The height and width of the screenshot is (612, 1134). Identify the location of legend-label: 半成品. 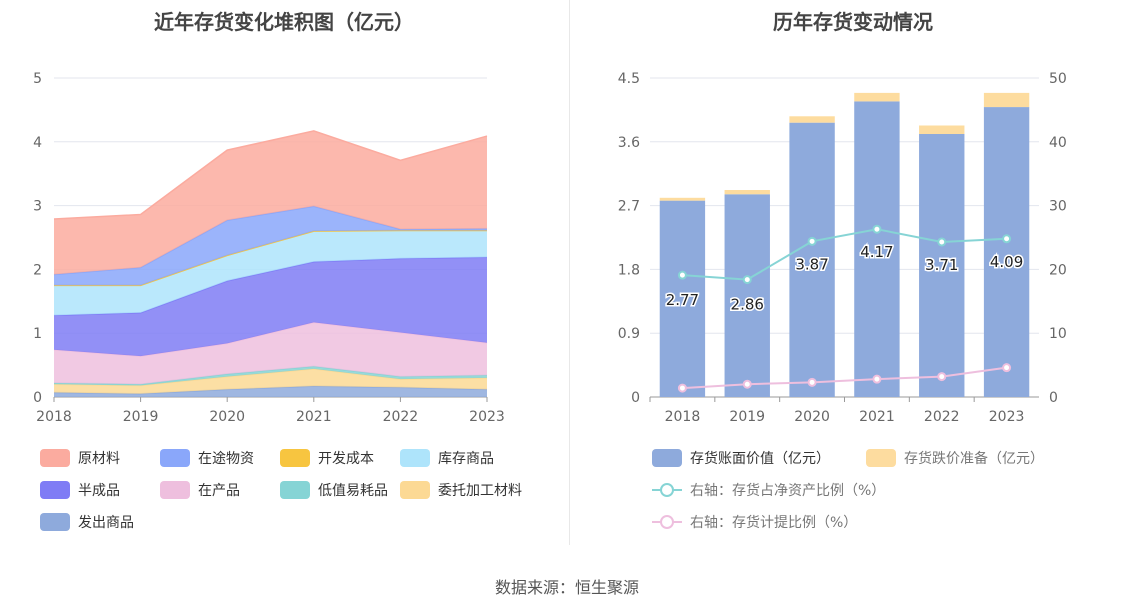
(99, 491).